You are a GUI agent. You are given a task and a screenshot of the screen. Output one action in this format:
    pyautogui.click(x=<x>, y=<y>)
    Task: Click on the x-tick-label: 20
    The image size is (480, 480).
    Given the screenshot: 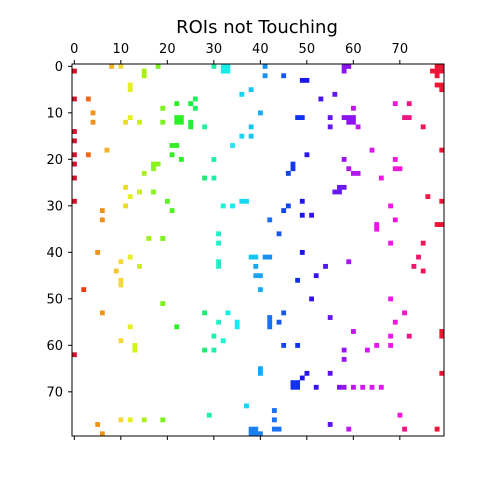 What is the action you would take?
    pyautogui.click(x=167, y=49)
    